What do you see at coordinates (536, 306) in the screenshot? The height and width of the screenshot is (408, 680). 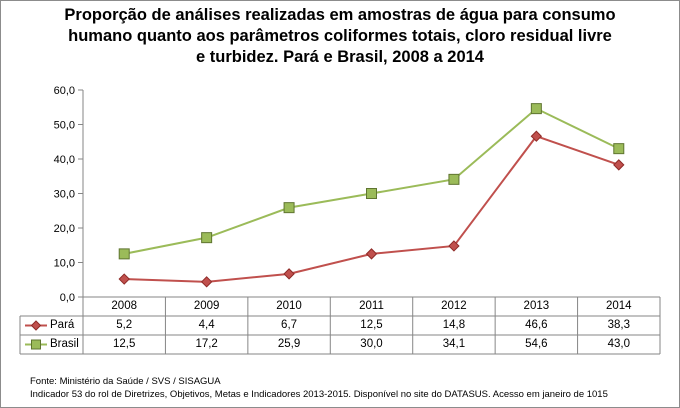 I see `x-tick-label: 2013` at bounding box center [536, 306].